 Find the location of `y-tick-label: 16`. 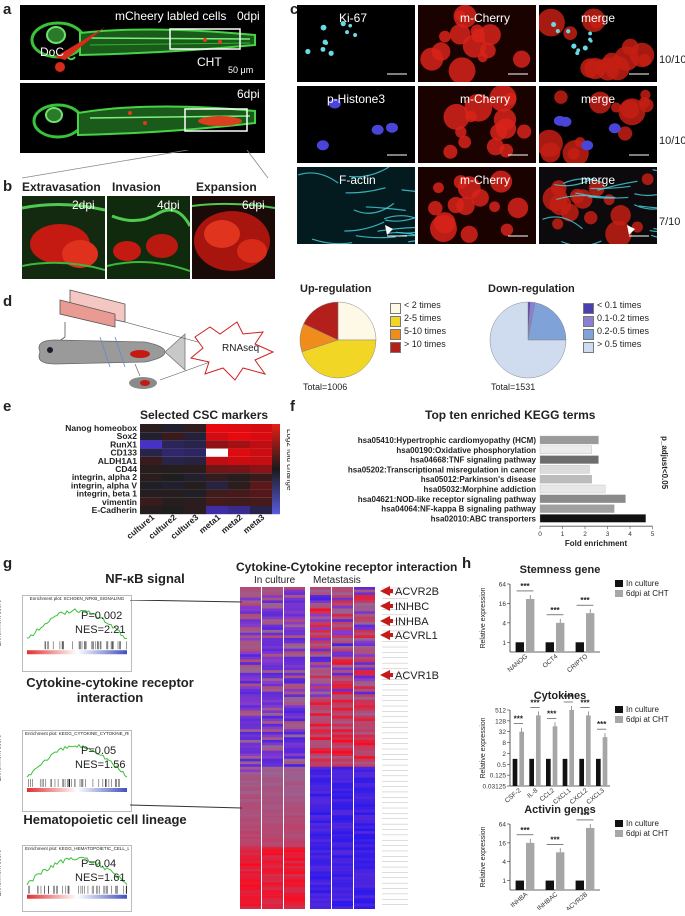

y-tick-label: 16 is located at coordinates (503, 604).